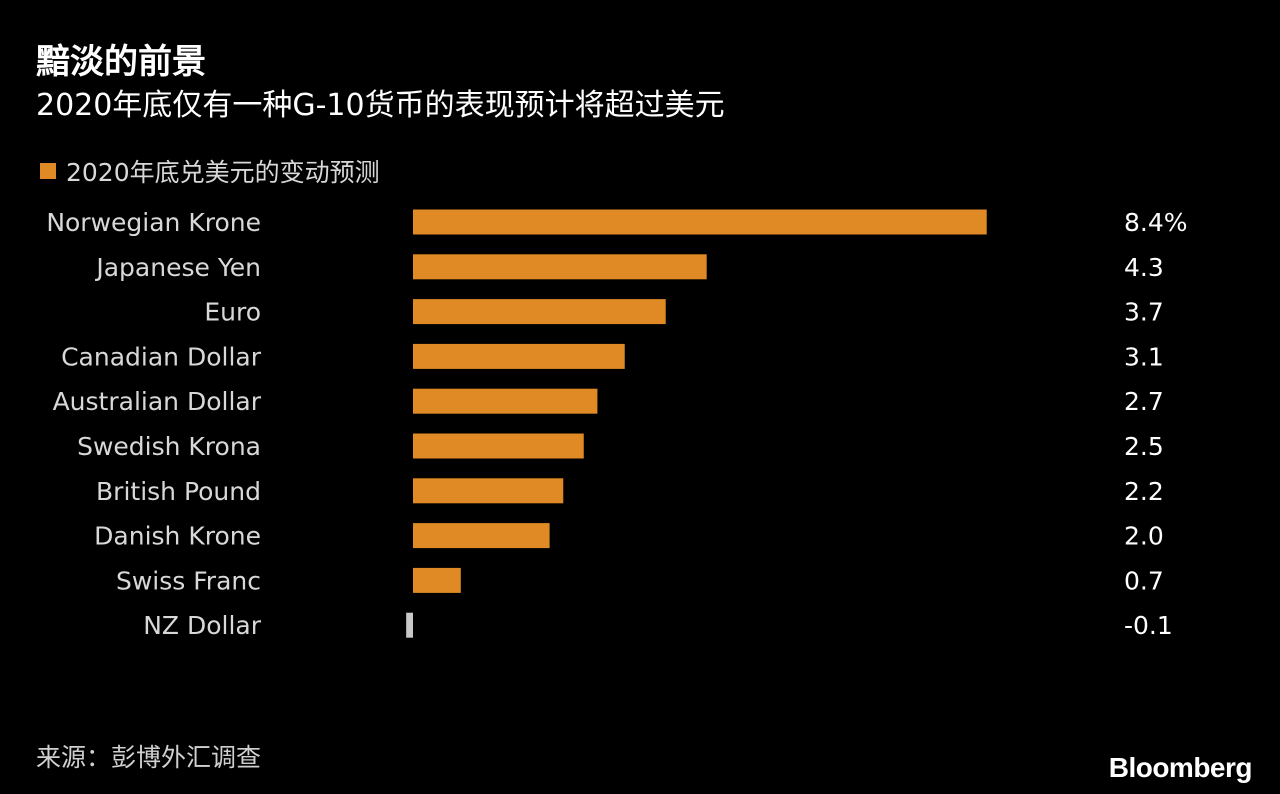  Describe the element at coordinates (1144, 356) in the screenshot. I see `value-label: 3.1` at that location.